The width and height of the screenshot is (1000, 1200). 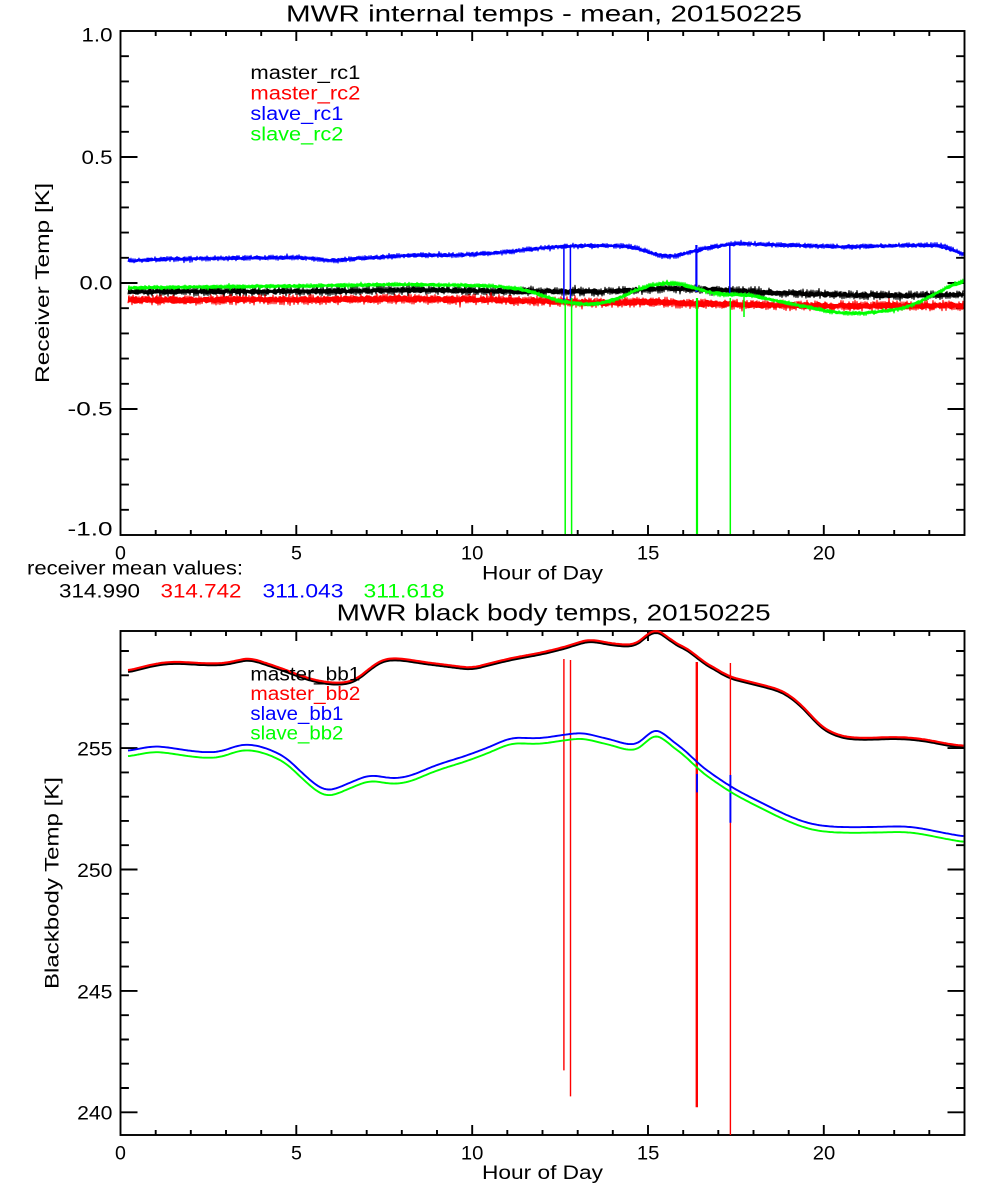 I want to click on svg-text: slave_bb2, so click(x=296, y=734).